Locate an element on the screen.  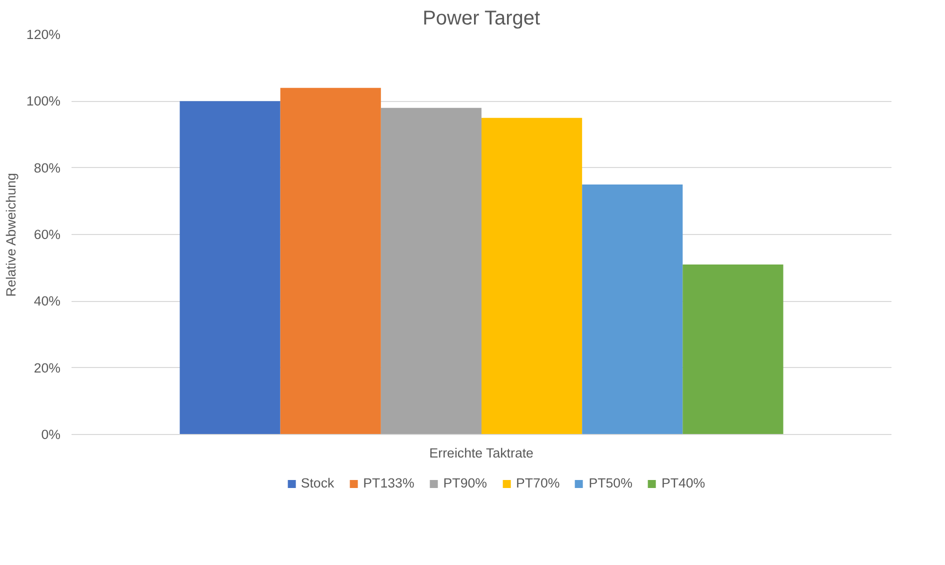
y-tick-label: 80% is located at coordinates (47, 168).